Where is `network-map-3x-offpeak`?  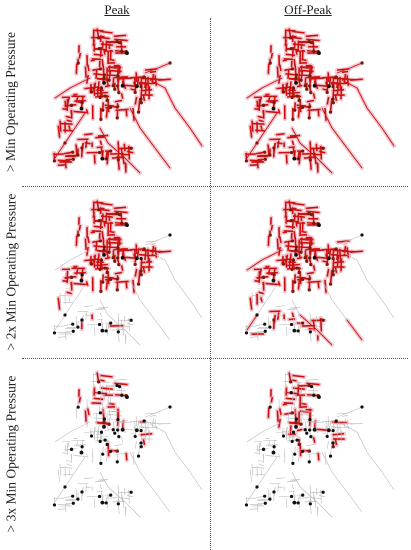
network-map-3x-offpeak is located at coordinates (312, 446).